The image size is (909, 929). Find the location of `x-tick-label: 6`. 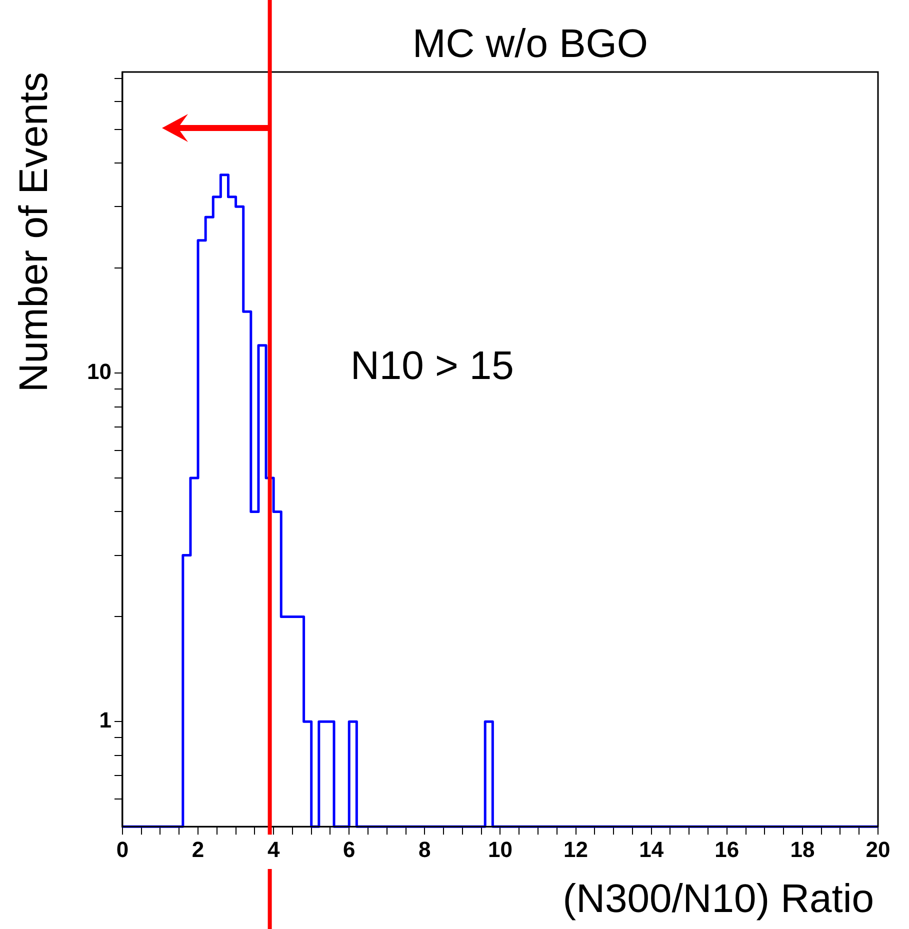

x-tick-label: 6 is located at coordinates (349, 849).